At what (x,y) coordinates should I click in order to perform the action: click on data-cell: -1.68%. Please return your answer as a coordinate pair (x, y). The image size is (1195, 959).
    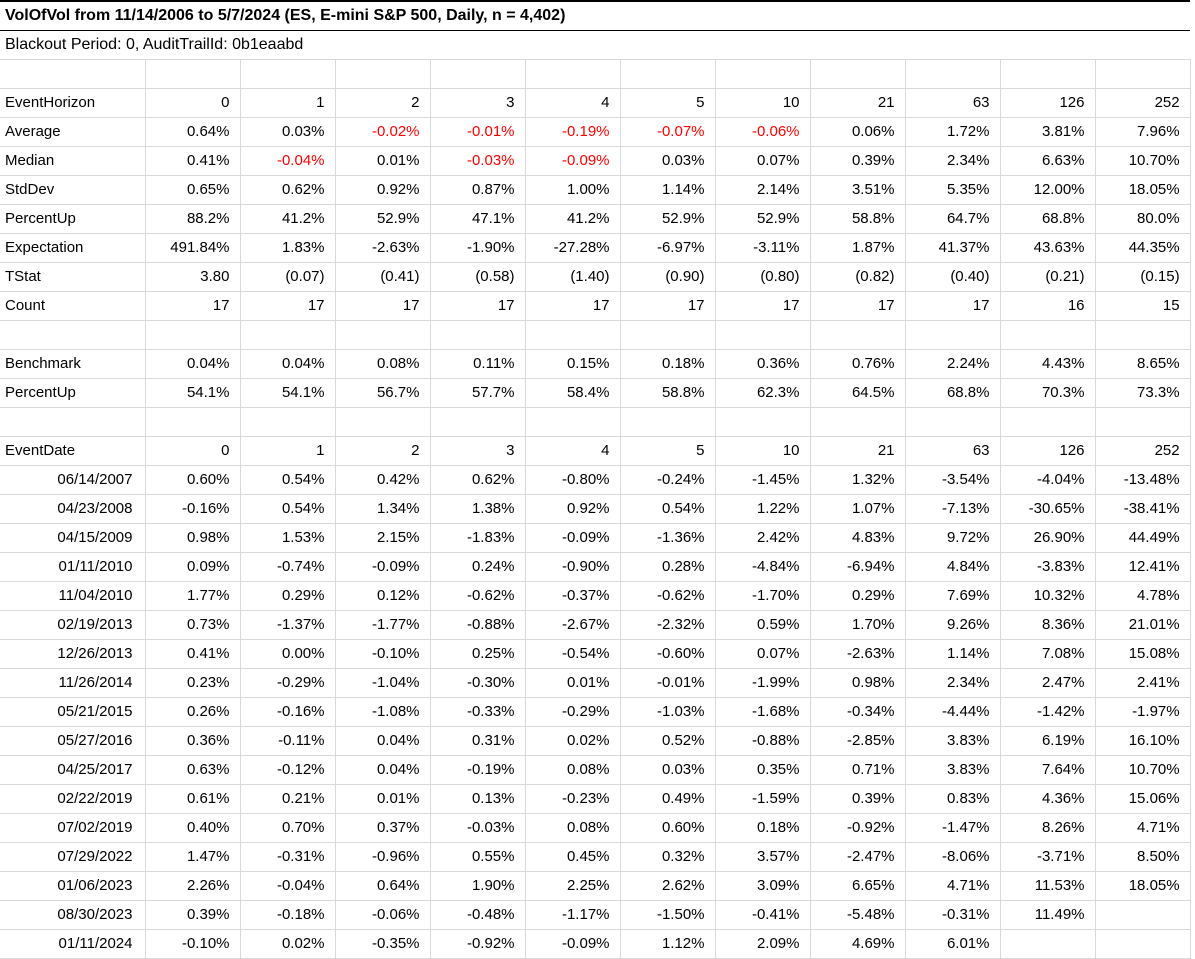
    Looking at the image, I should click on (763, 712).